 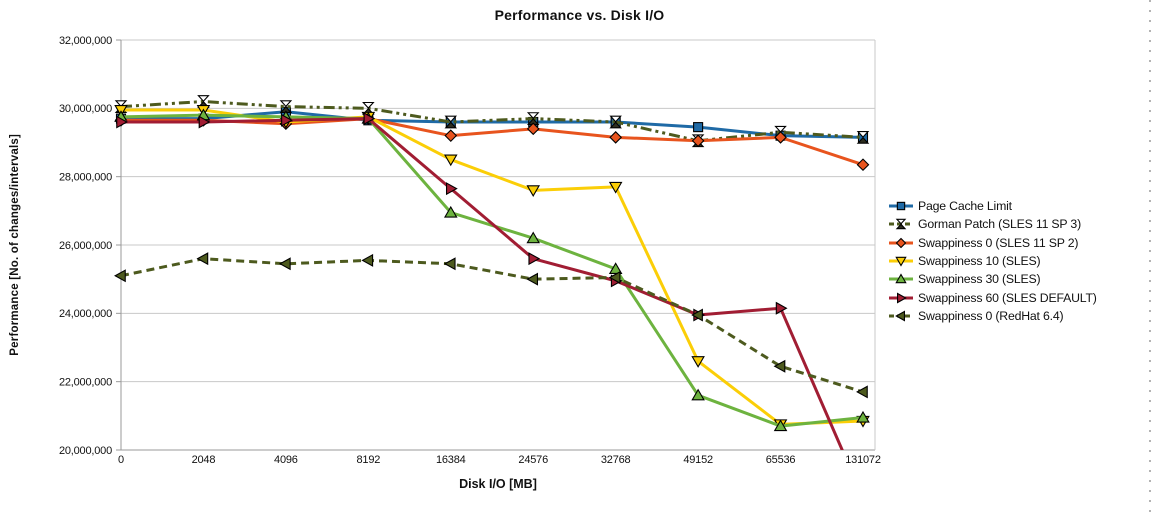 I want to click on legend-label: Swappiness 30 (SLES), so click(x=979, y=279).